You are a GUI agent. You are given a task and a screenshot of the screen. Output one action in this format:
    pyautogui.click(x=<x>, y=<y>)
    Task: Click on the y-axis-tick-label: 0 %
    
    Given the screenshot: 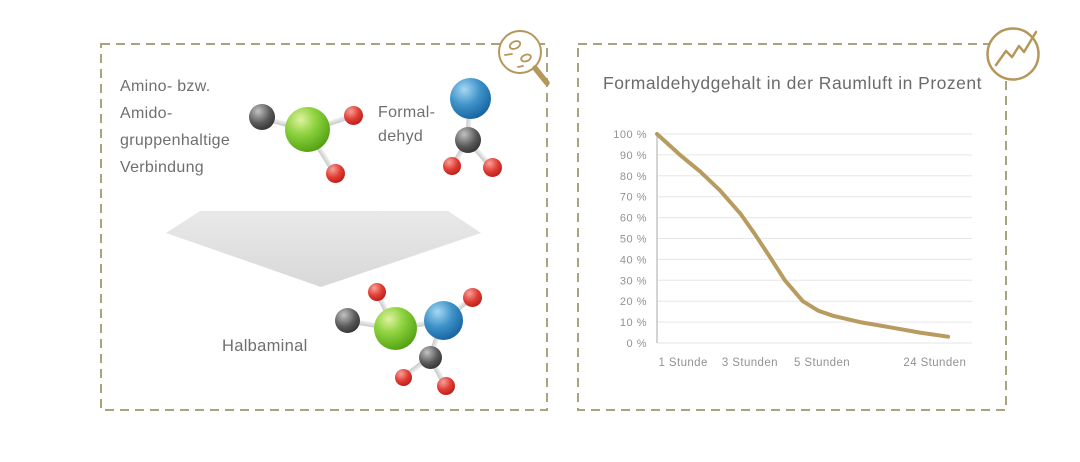 What is the action you would take?
    pyautogui.click(x=637, y=344)
    